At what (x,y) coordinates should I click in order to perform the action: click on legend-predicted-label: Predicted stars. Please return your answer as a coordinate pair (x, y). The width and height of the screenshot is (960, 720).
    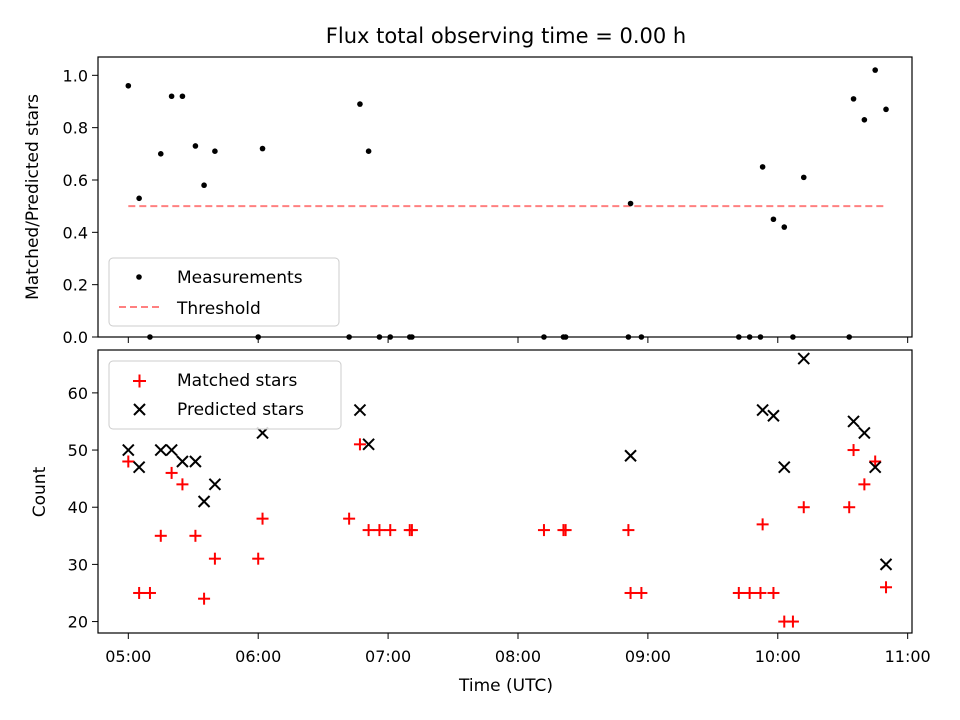
    Looking at the image, I should click on (240, 410).